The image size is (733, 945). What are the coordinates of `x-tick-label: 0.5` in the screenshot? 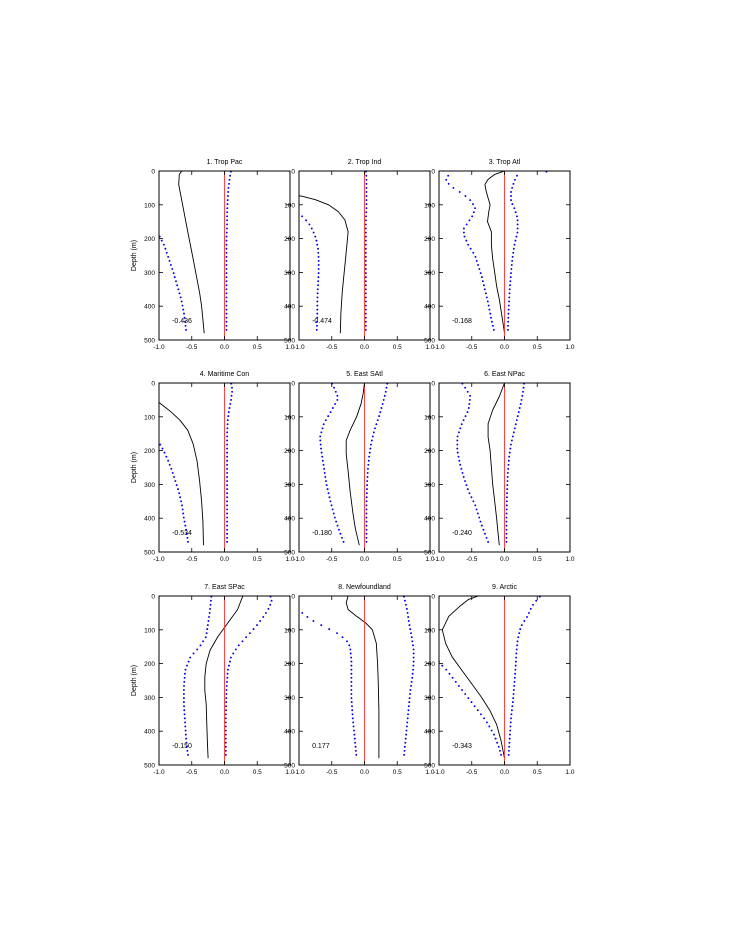 It's located at (257, 559).